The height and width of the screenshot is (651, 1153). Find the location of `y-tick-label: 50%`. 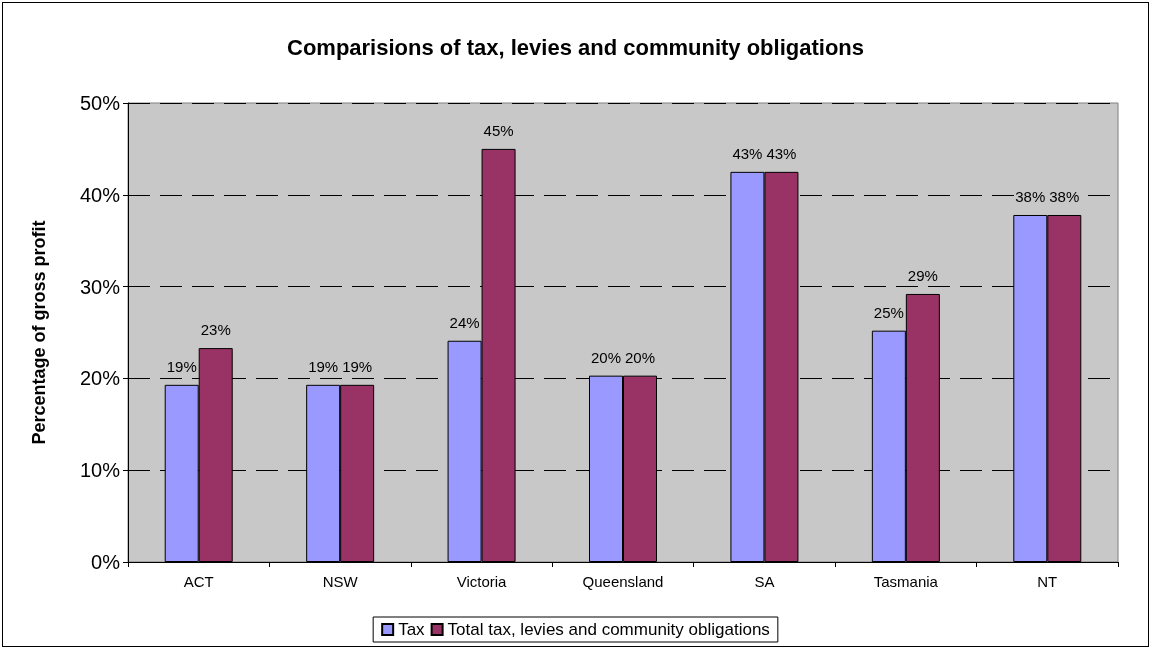

y-tick-label: 50% is located at coordinates (100, 103).